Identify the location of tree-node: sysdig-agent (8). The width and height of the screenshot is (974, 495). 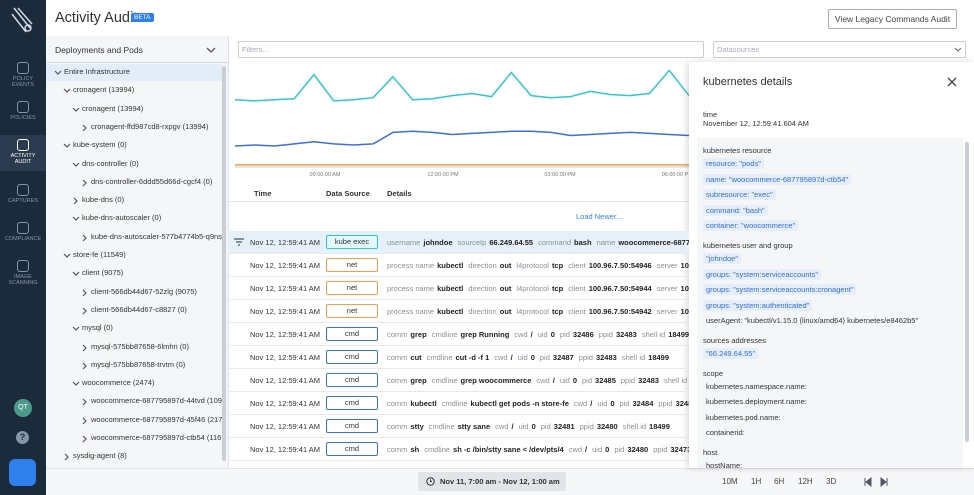
(100, 456).